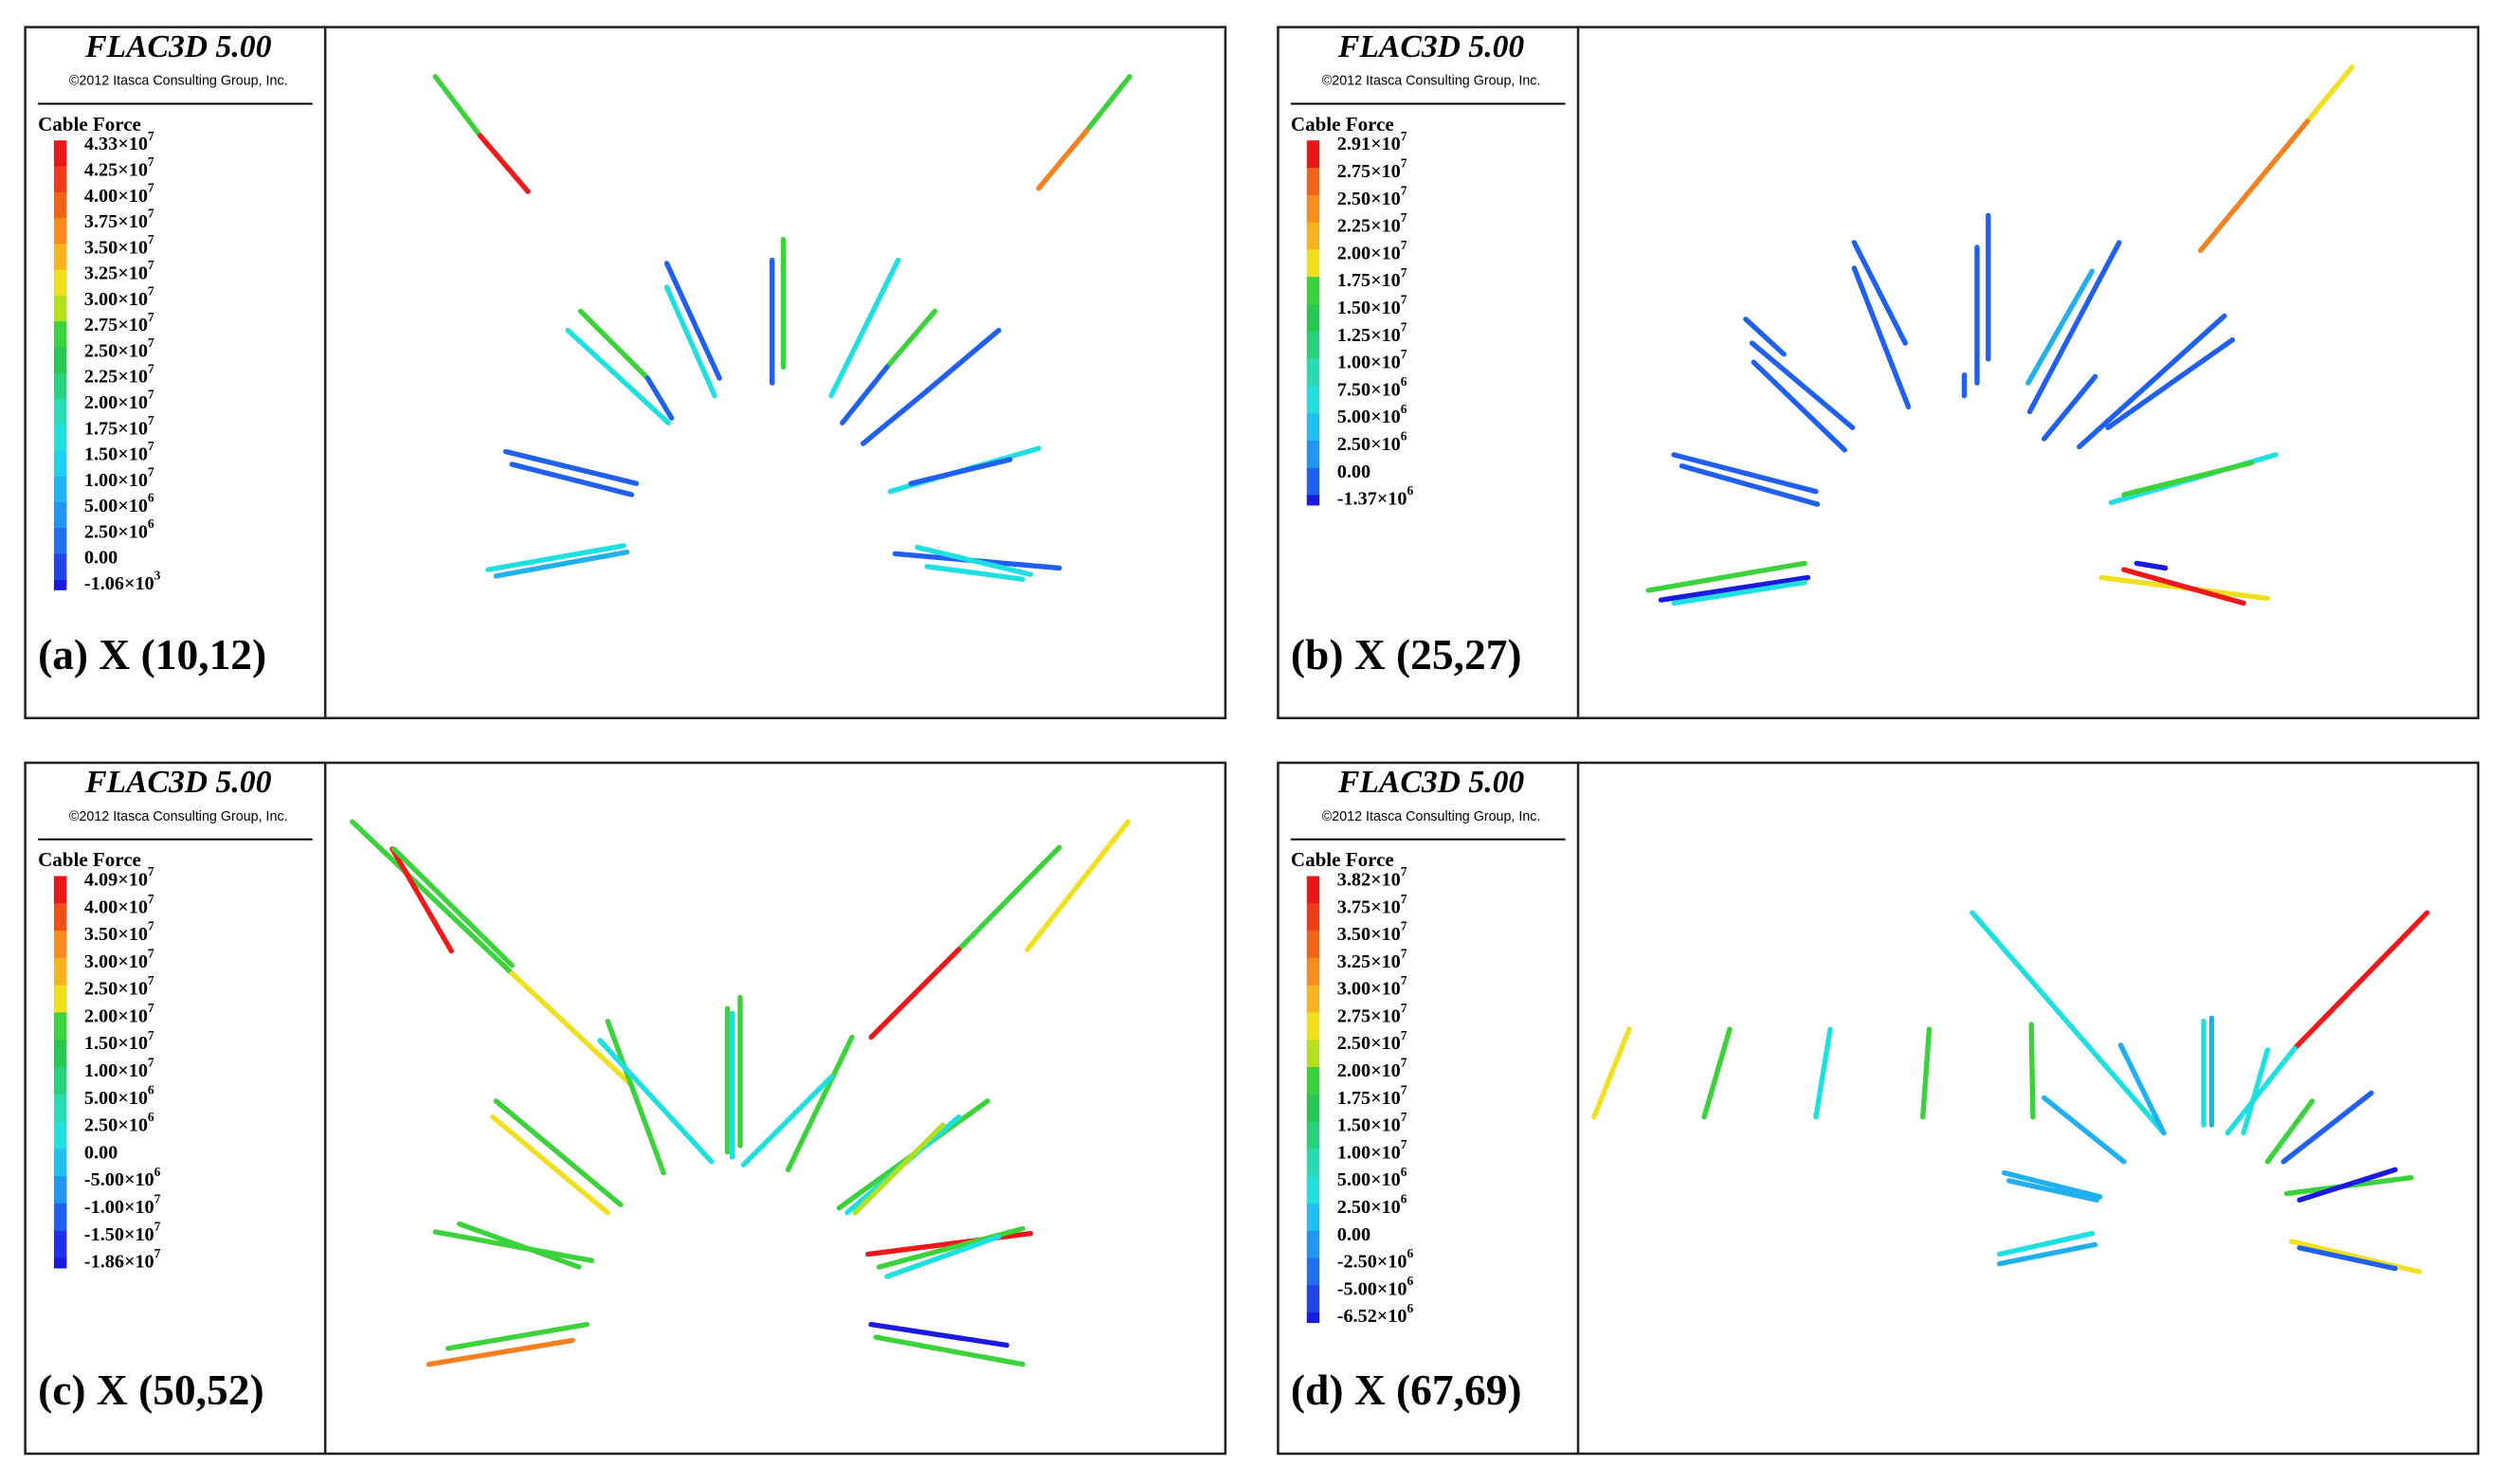 This screenshot has width=2505, height=1484. I want to click on legend-label-text: -5.00×10, so click(1372, 1288).